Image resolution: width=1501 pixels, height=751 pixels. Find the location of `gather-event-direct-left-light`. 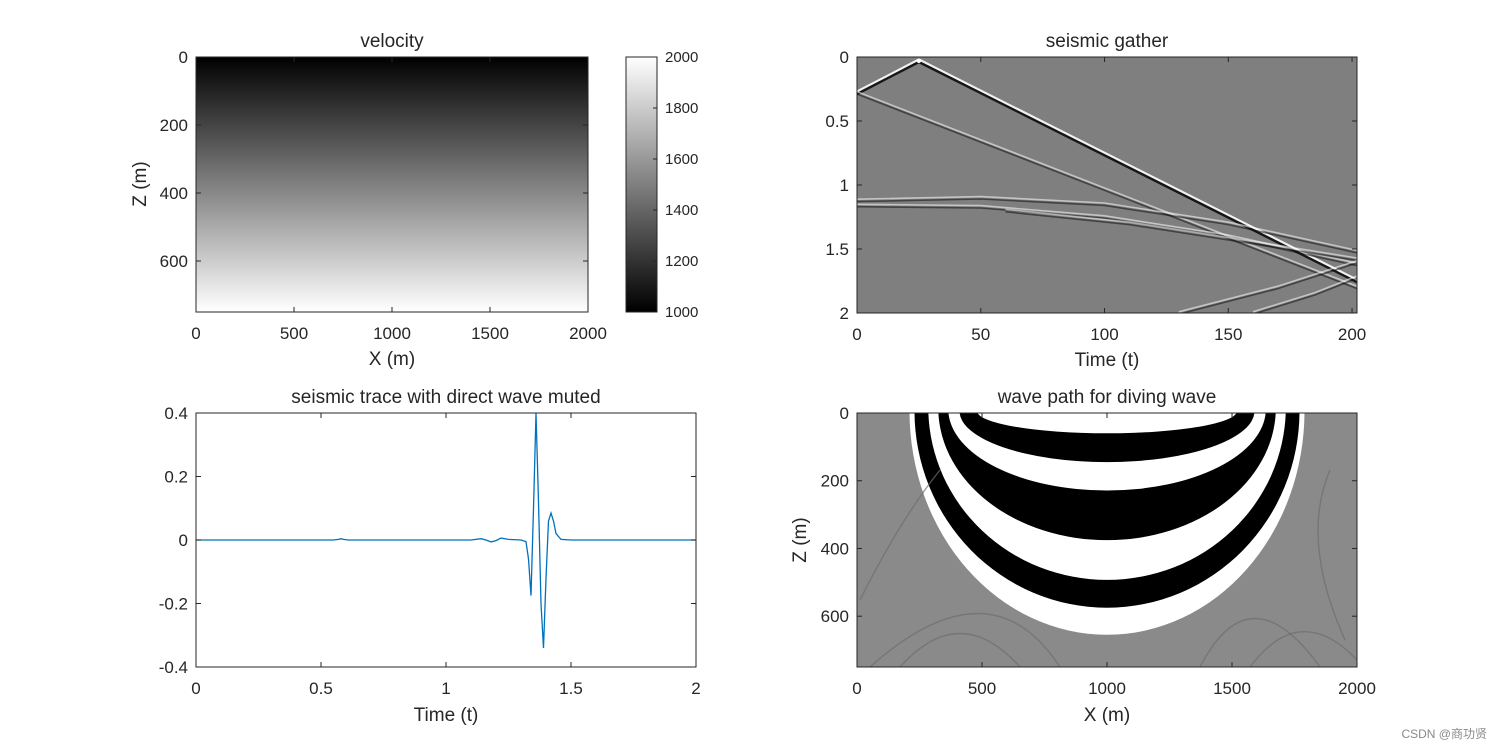

gather-event-direct-left-light is located at coordinates (888, 75).